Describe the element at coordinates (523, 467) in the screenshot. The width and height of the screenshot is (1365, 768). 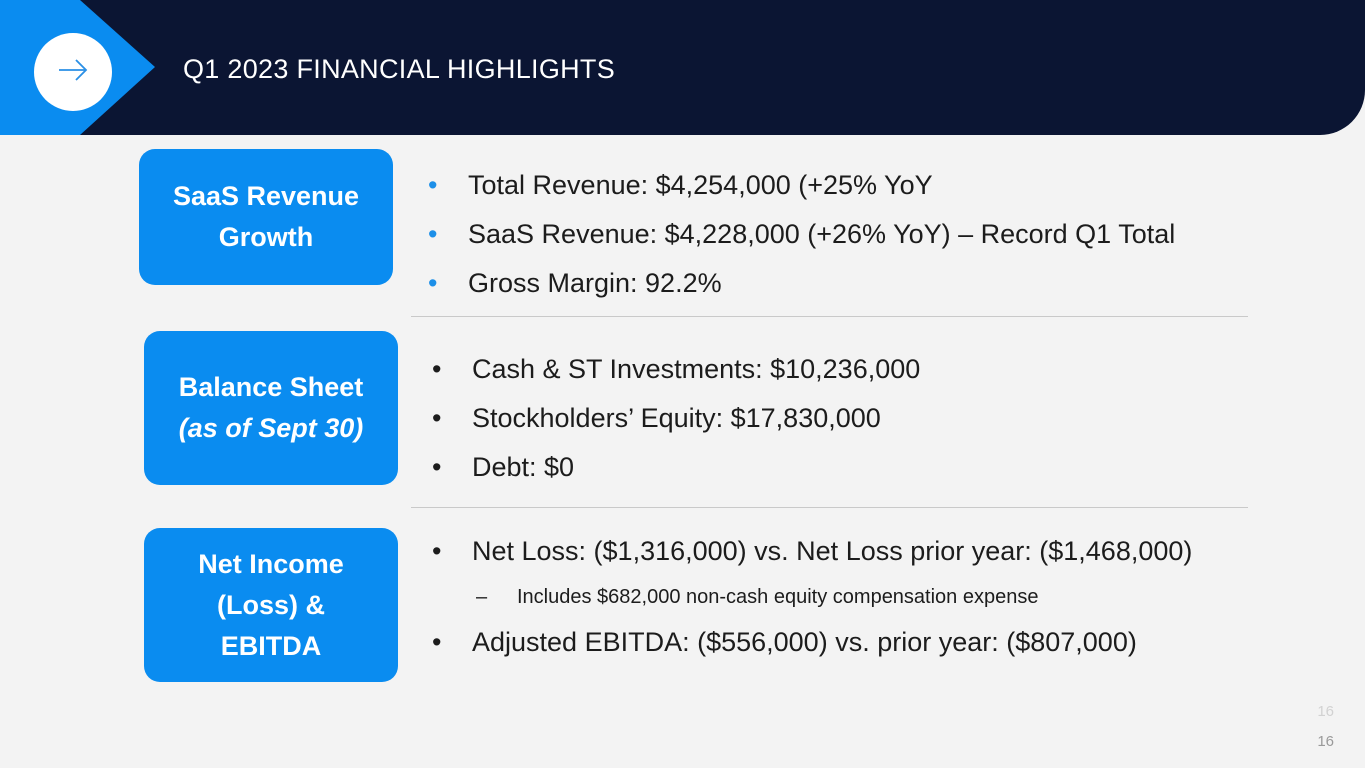
I see `bullet-text: Debt: $0` at that location.